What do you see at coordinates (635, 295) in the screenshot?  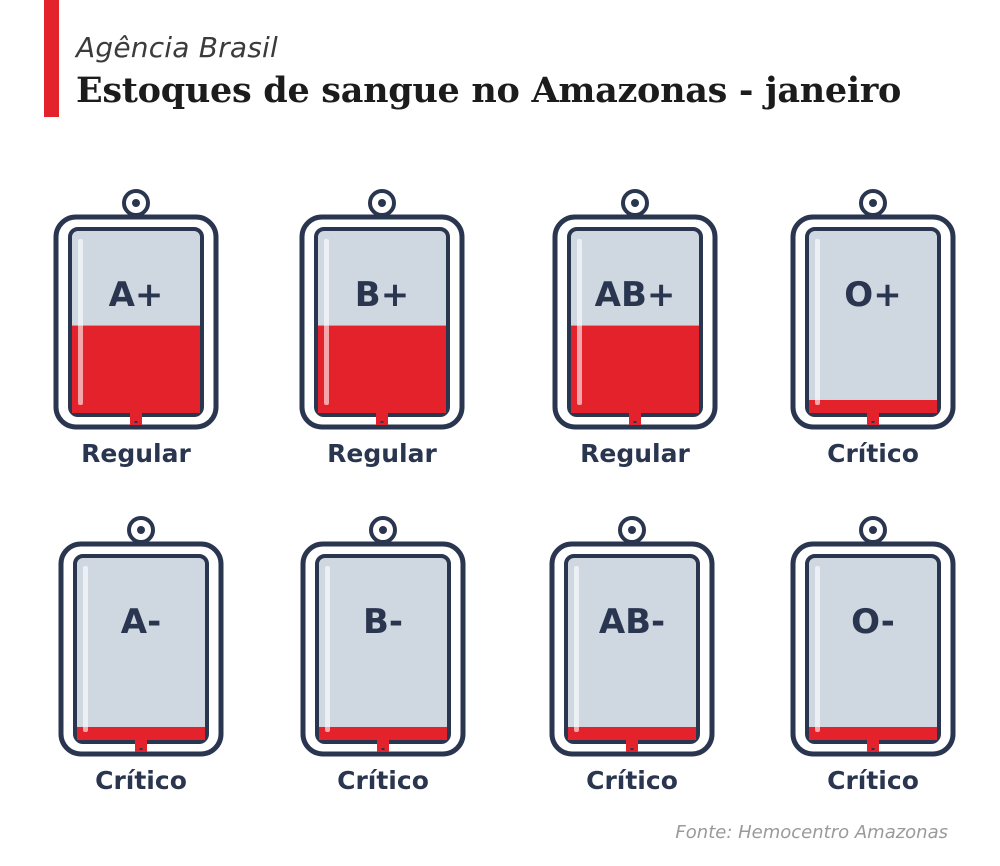 I see `blood-type-label: AB+` at bounding box center [635, 295].